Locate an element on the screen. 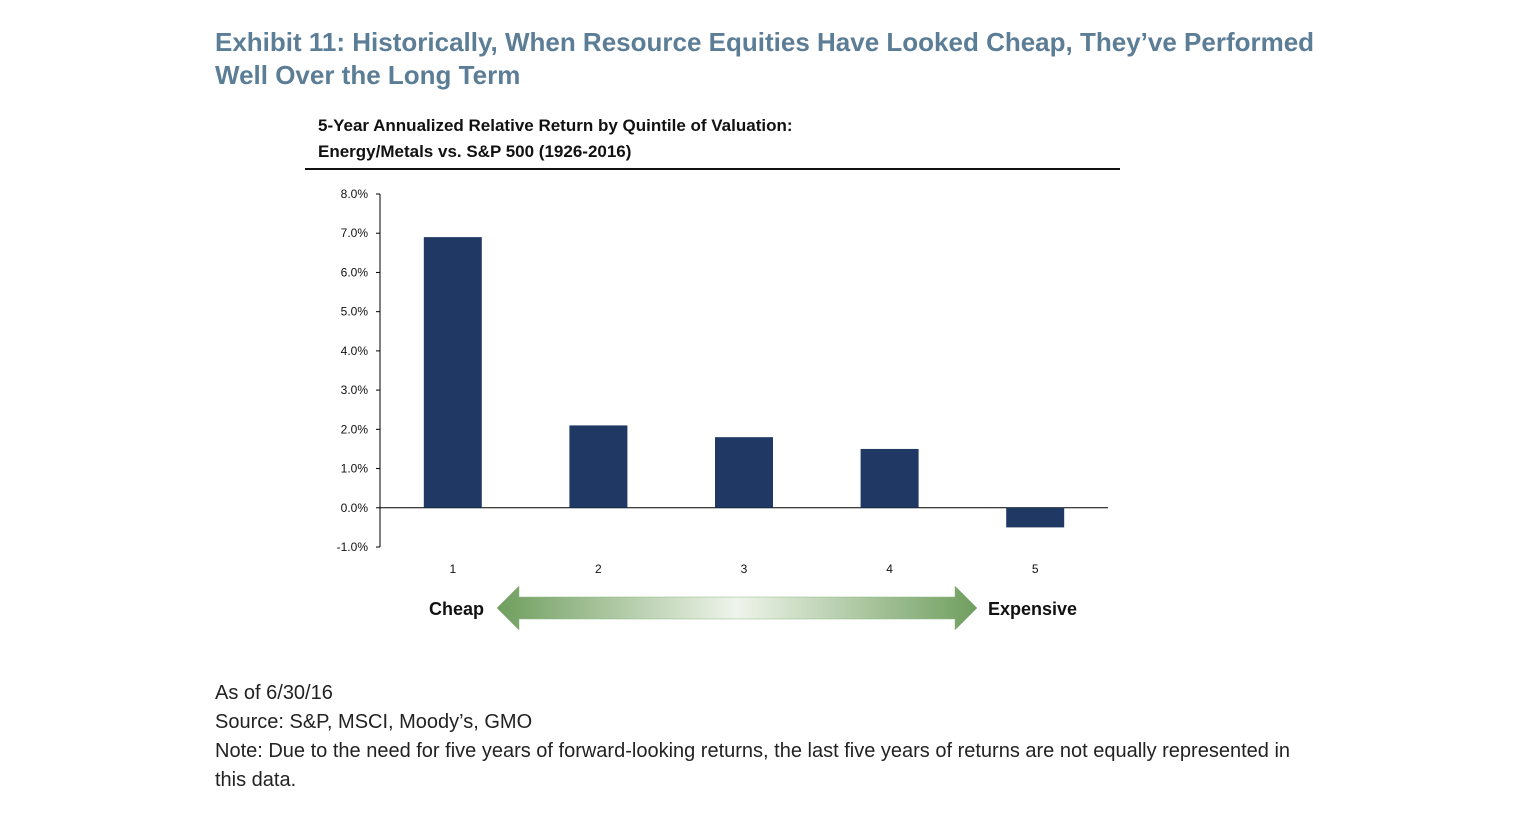 Image resolution: width=1536 pixels, height=824 pixels. as-of-date: As of 6/30/16 is located at coordinates (274, 693).